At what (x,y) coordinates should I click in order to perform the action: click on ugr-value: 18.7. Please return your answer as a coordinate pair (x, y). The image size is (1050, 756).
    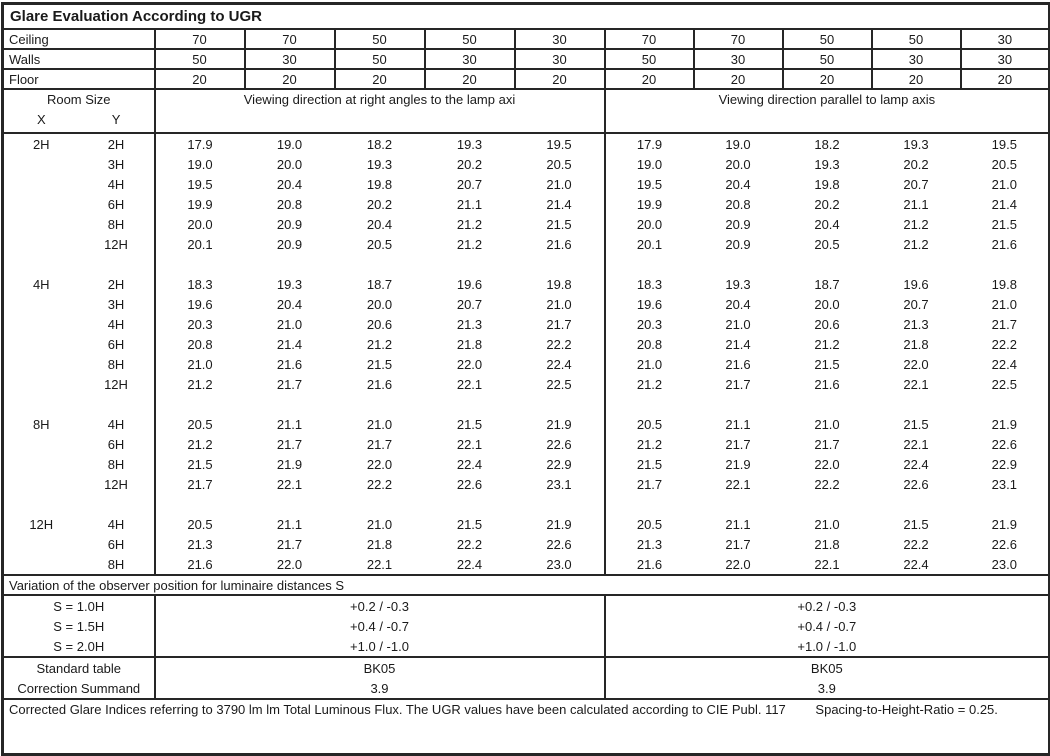
    Looking at the image, I should click on (827, 284).